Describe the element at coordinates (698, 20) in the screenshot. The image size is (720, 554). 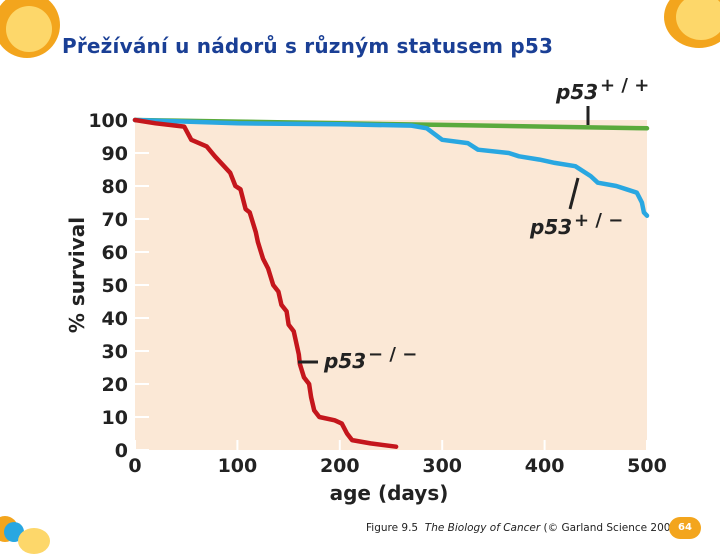
I see `decor-blob-top-right-inner` at that location.